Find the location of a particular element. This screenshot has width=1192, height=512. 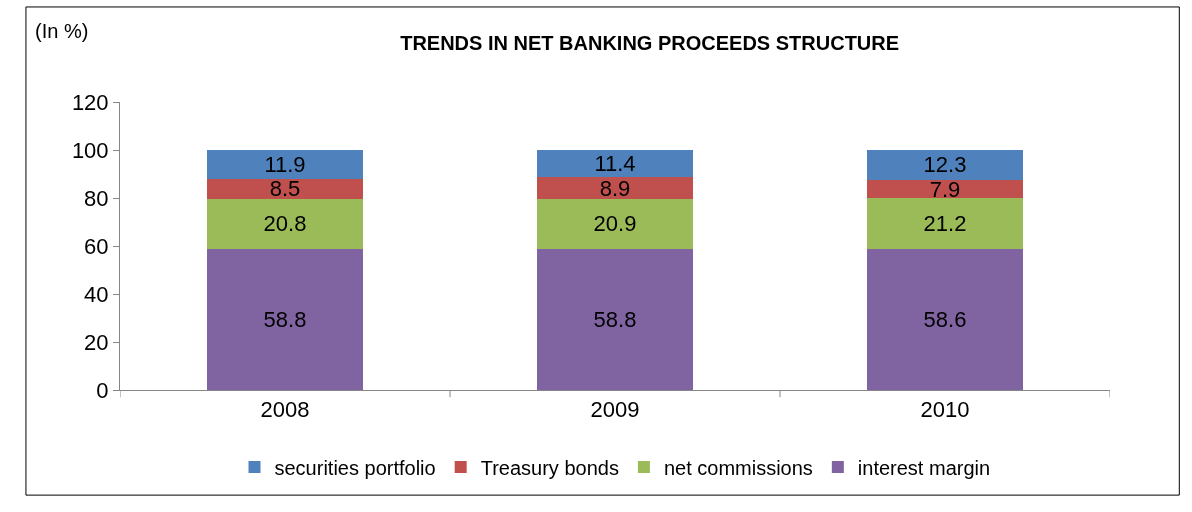

y-tick-label: 60 is located at coordinates (96, 246).